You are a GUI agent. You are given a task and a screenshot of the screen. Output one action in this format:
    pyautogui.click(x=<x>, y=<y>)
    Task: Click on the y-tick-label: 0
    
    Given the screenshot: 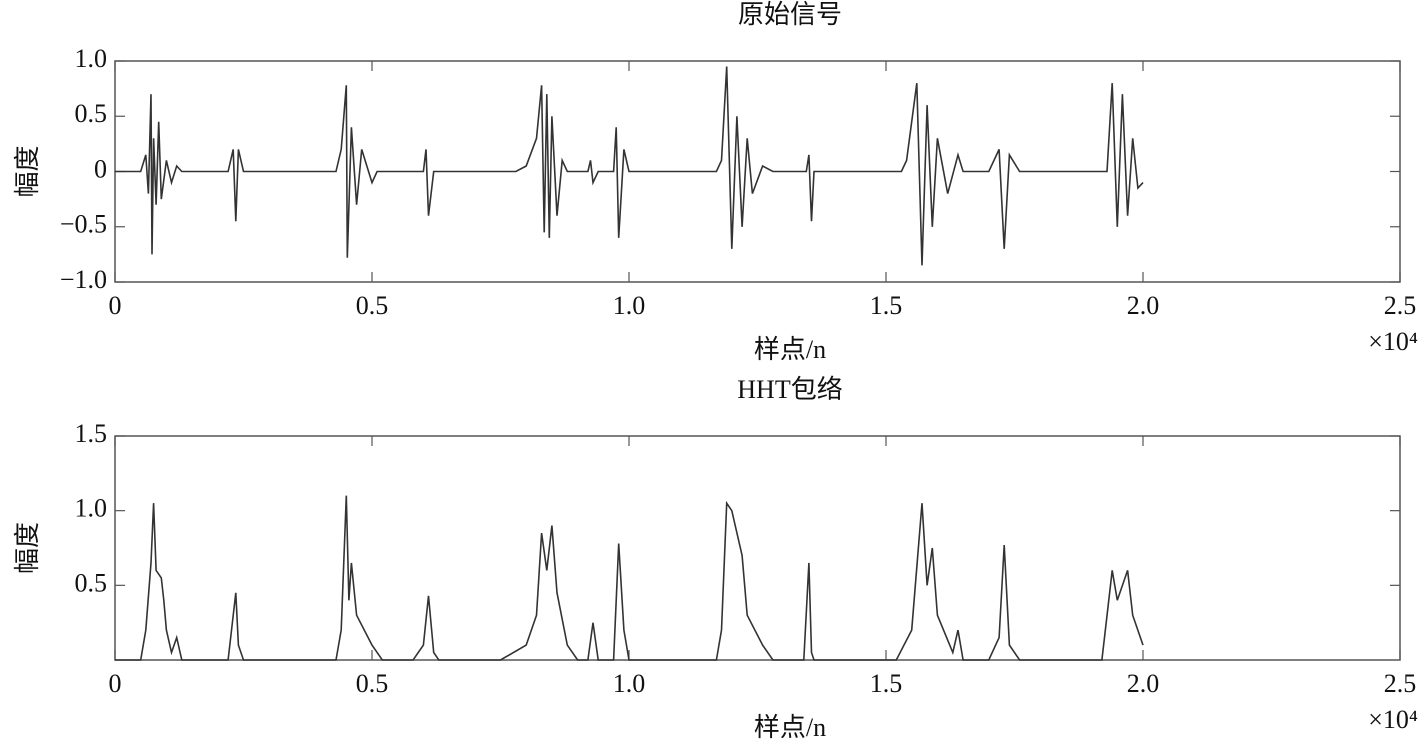 What is the action you would take?
    pyautogui.click(x=100, y=168)
    